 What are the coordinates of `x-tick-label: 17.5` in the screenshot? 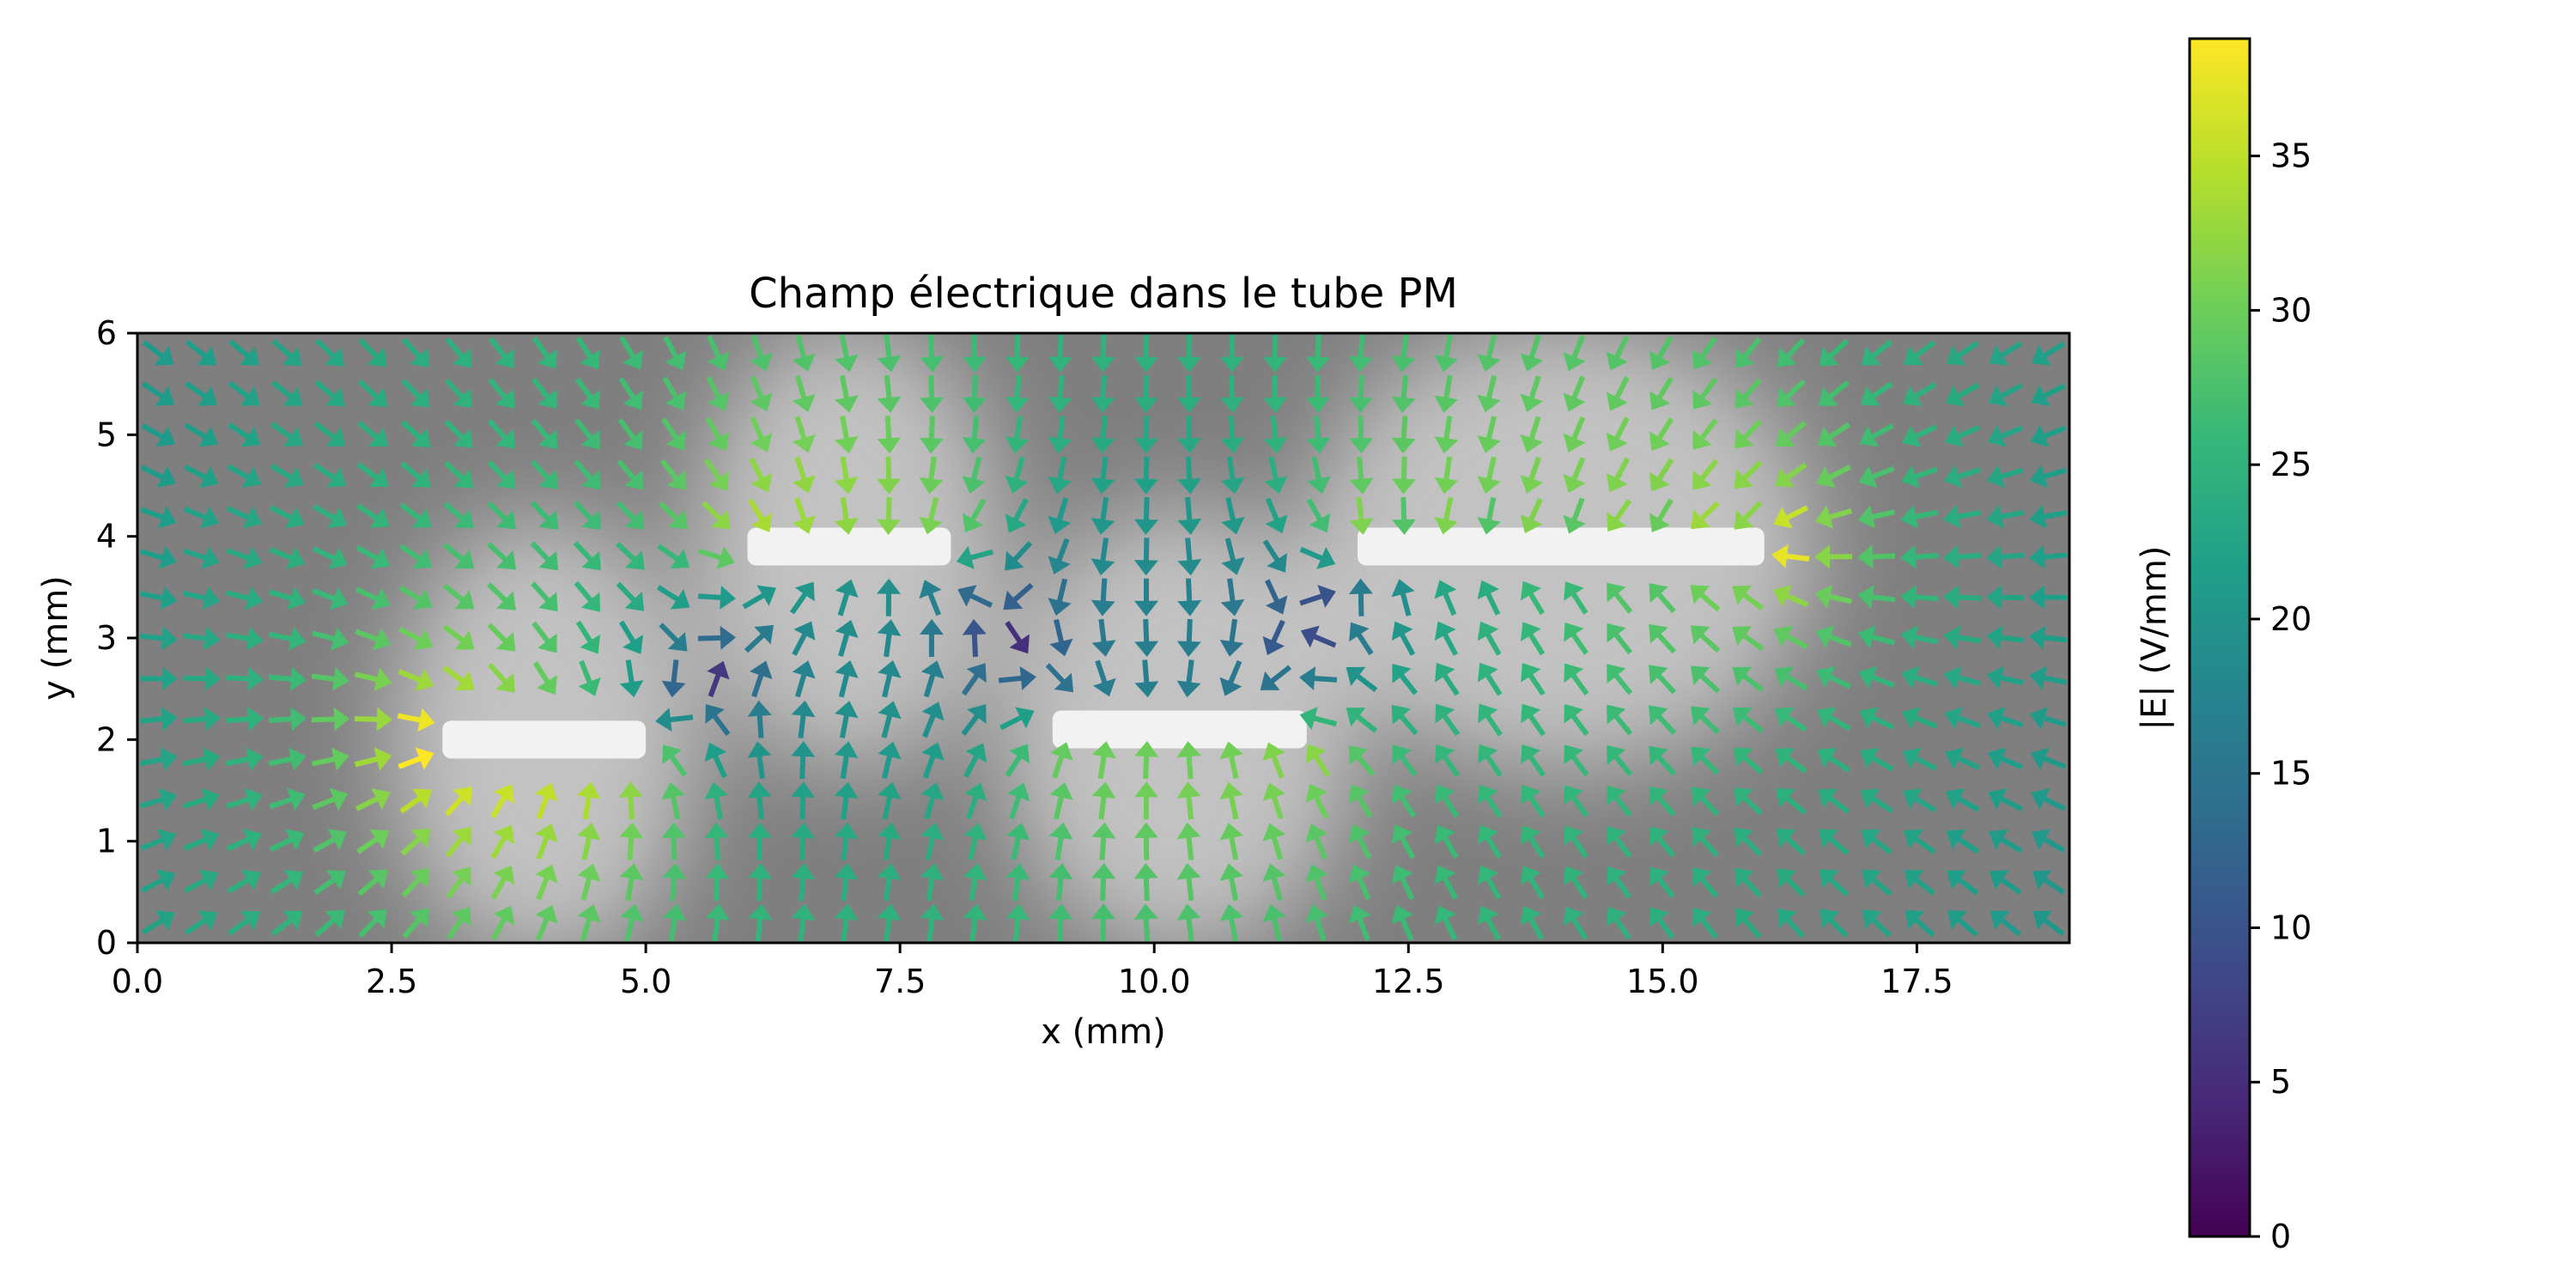 It's located at (1916, 981).